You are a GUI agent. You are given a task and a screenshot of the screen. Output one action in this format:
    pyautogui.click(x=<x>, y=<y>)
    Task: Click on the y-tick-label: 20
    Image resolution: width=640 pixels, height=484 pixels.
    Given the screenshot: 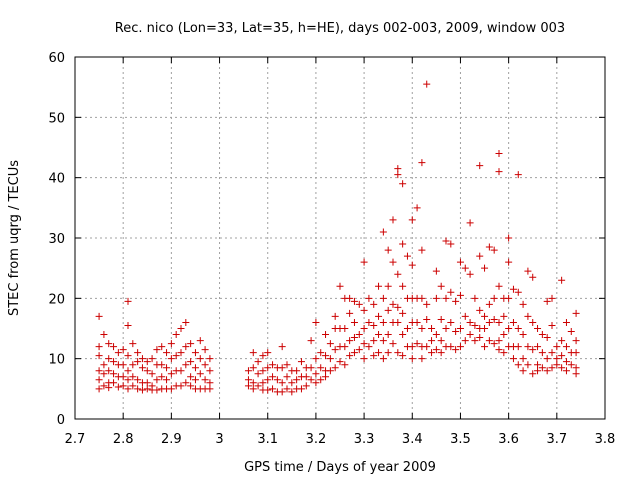 What is the action you would take?
    pyautogui.click(x=56, y=299)
    